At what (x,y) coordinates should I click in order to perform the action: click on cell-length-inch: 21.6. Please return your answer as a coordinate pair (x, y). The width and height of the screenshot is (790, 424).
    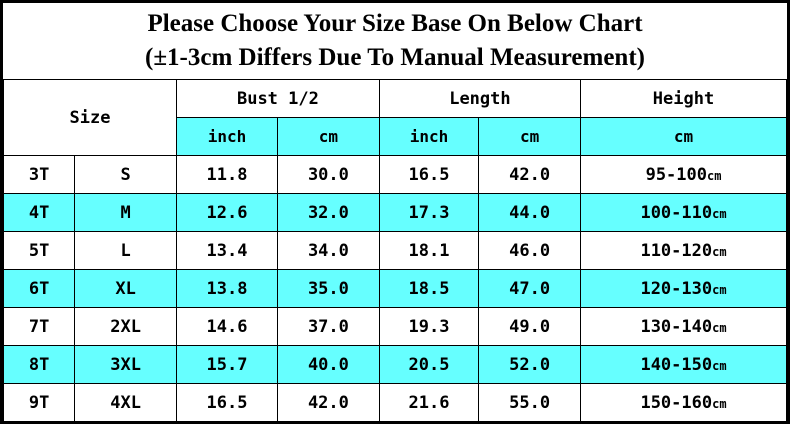
    Looking at the image, I should click on (429, 402).